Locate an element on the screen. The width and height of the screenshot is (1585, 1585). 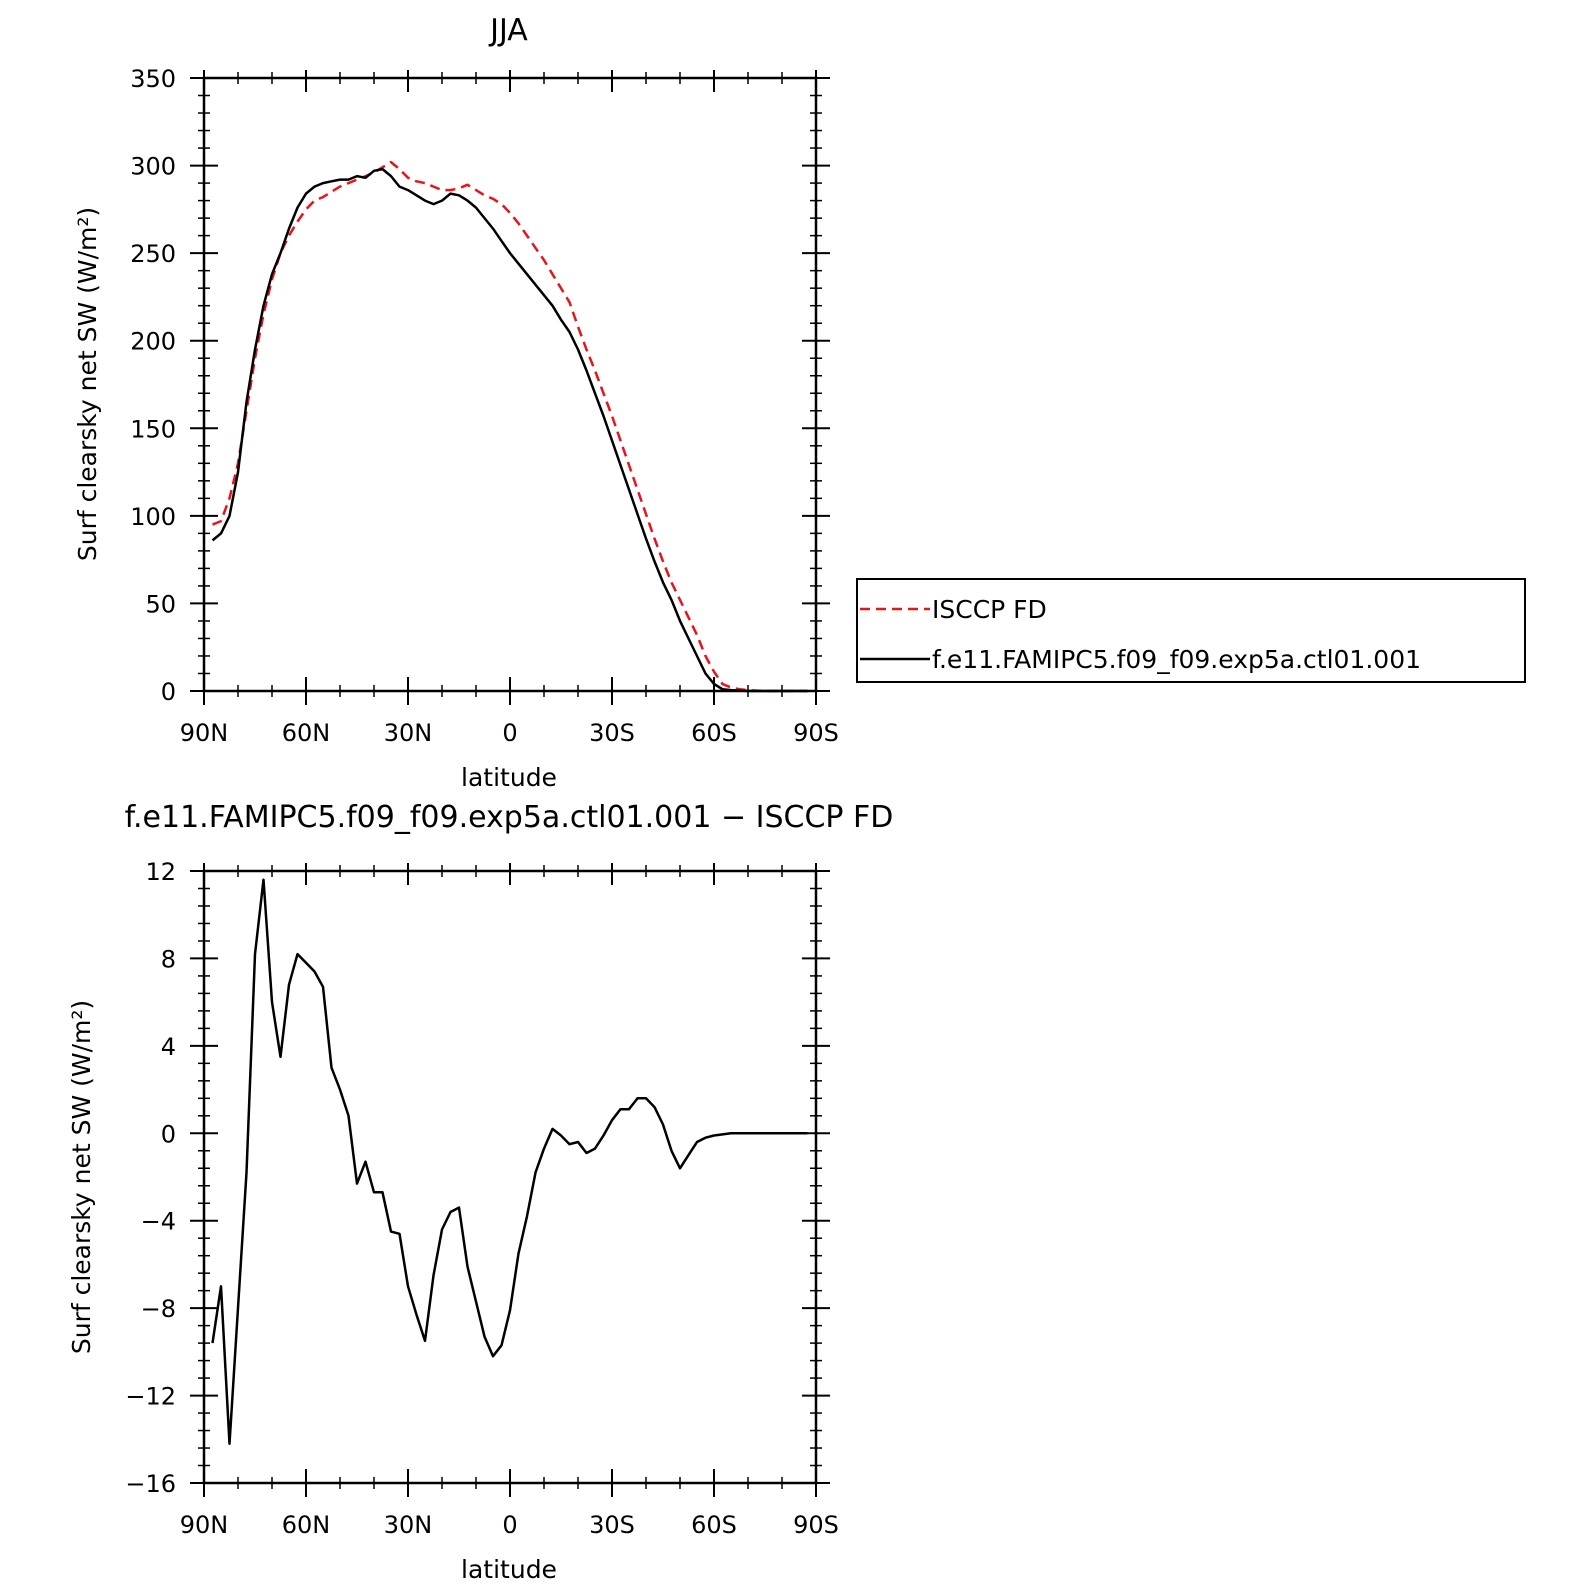
legend-label-isccp: ISCCP FD is located at coordinates (989, 609).